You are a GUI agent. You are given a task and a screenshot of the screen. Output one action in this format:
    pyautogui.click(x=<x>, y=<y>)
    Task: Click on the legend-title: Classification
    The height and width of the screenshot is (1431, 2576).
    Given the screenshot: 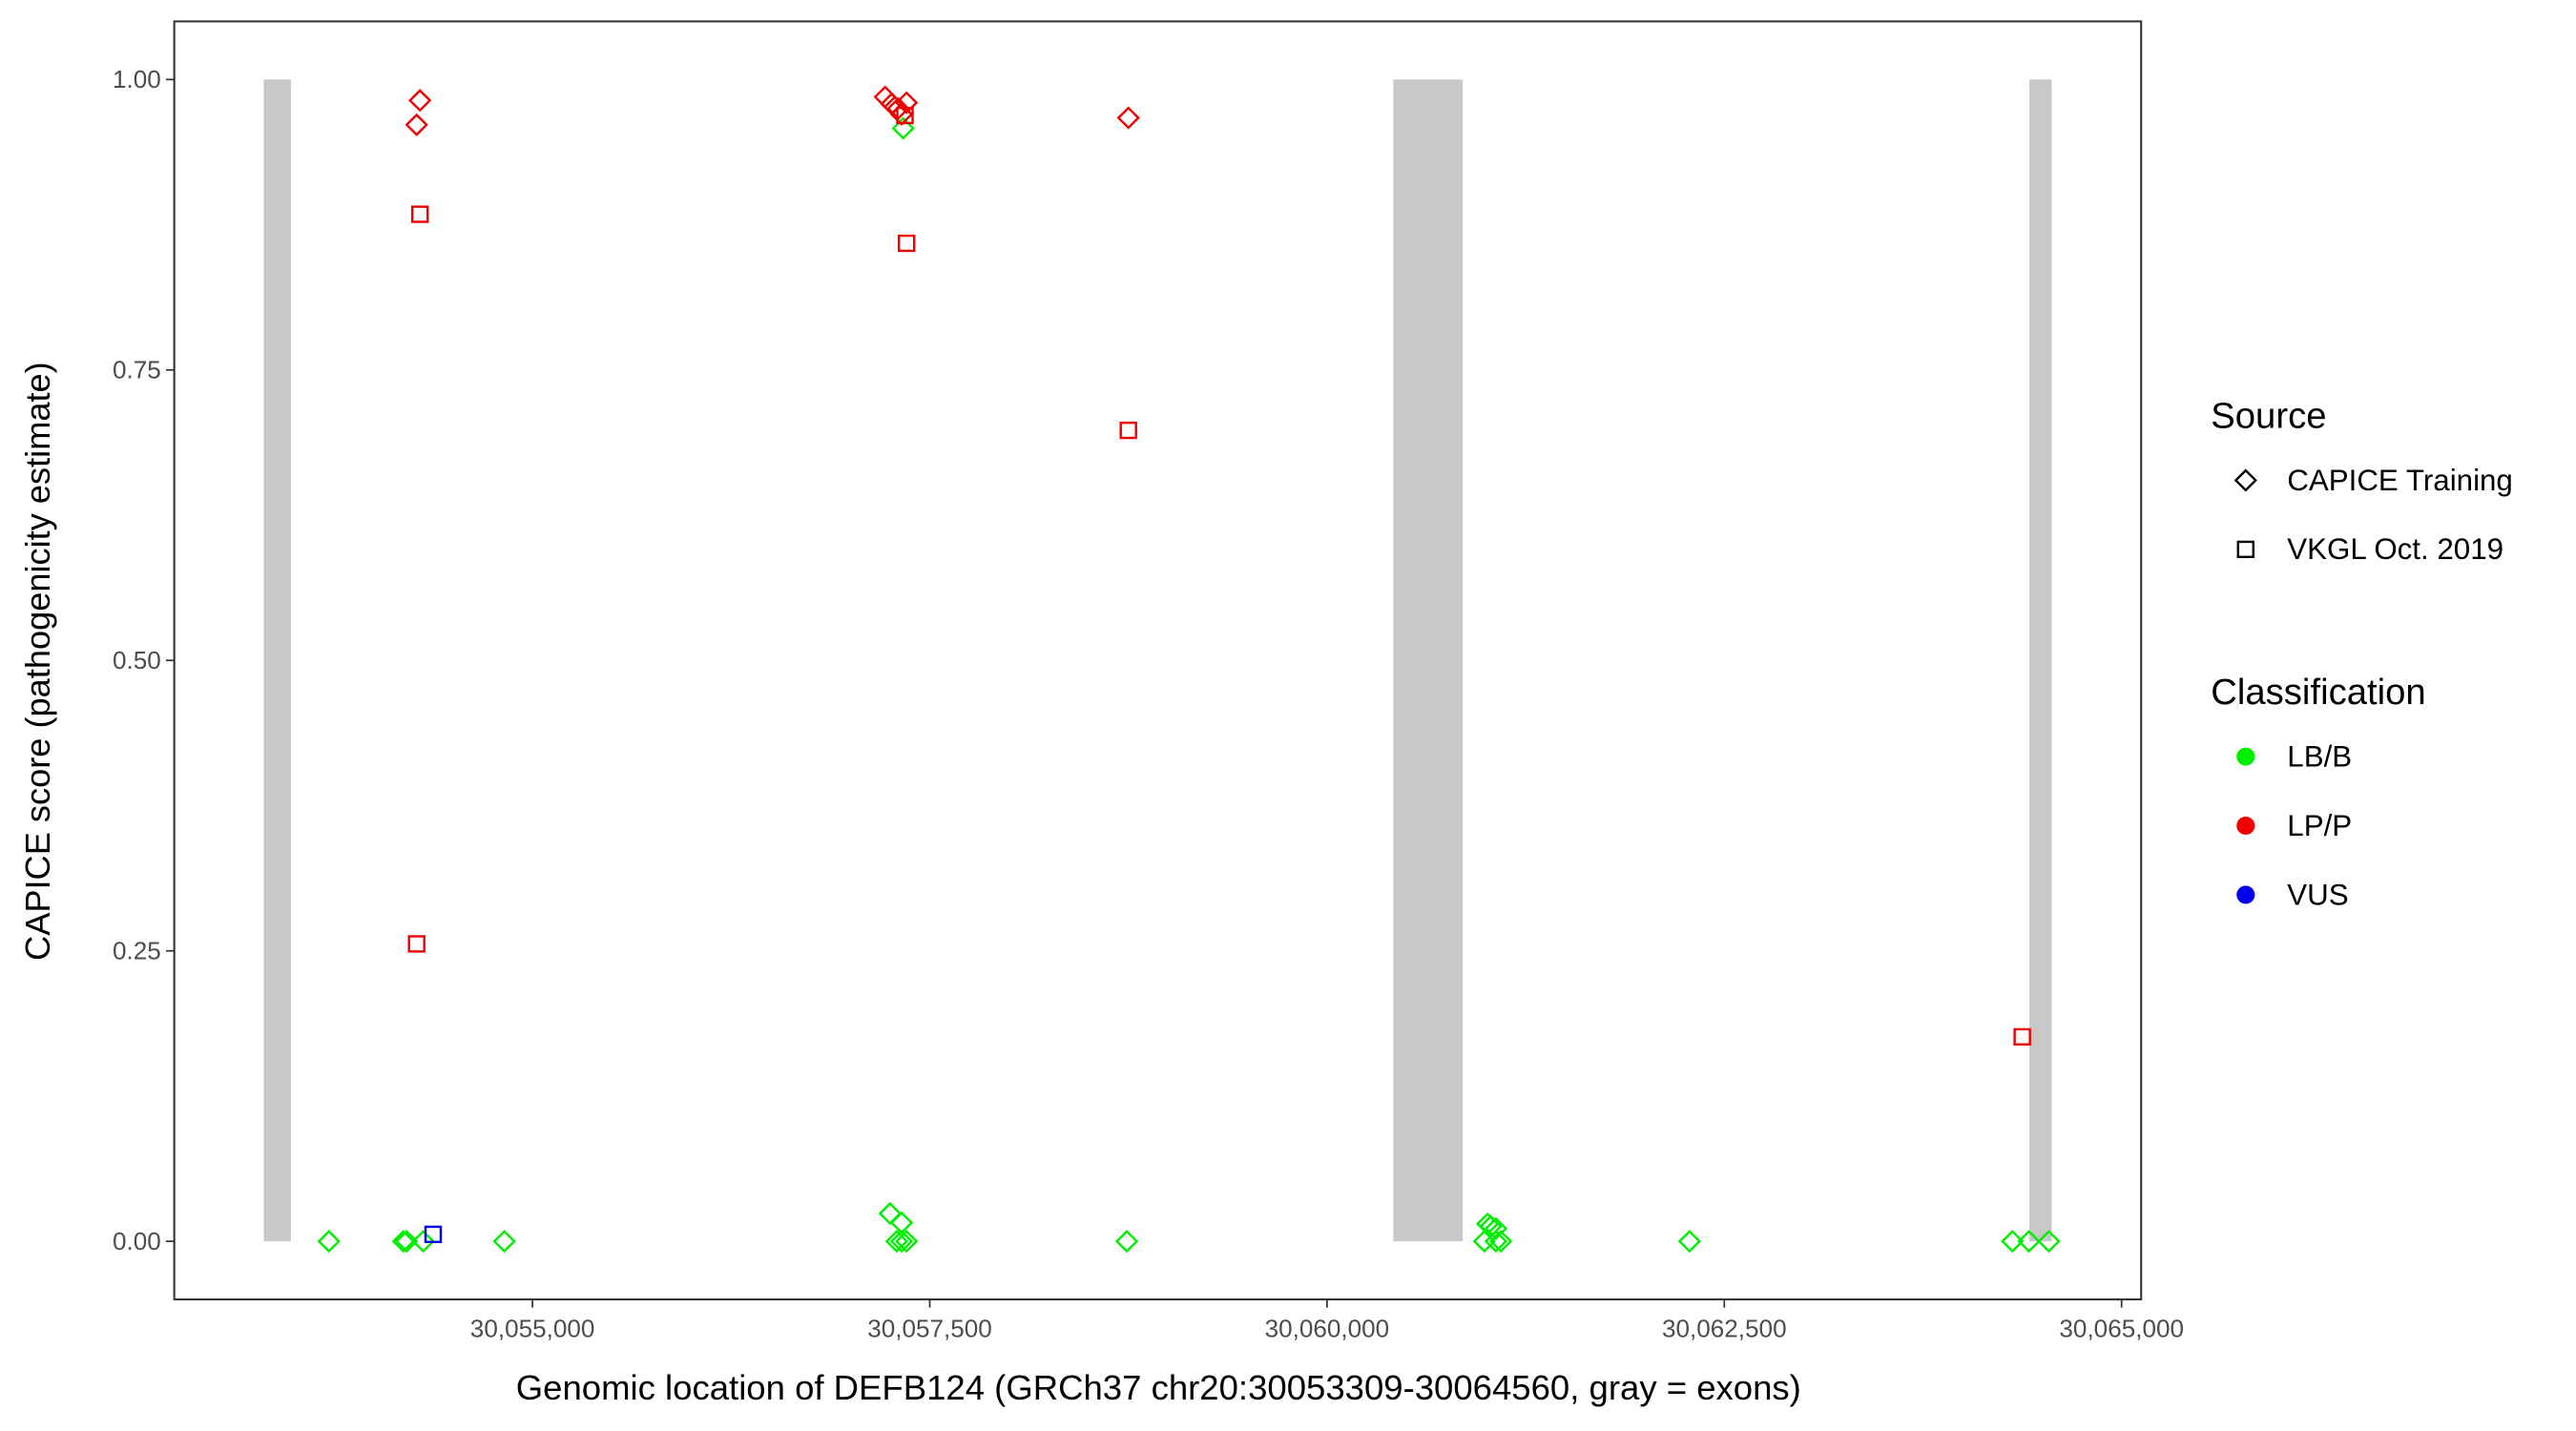 What is the action you would take?
    pyautogui.click(x=2318, y=693)
    